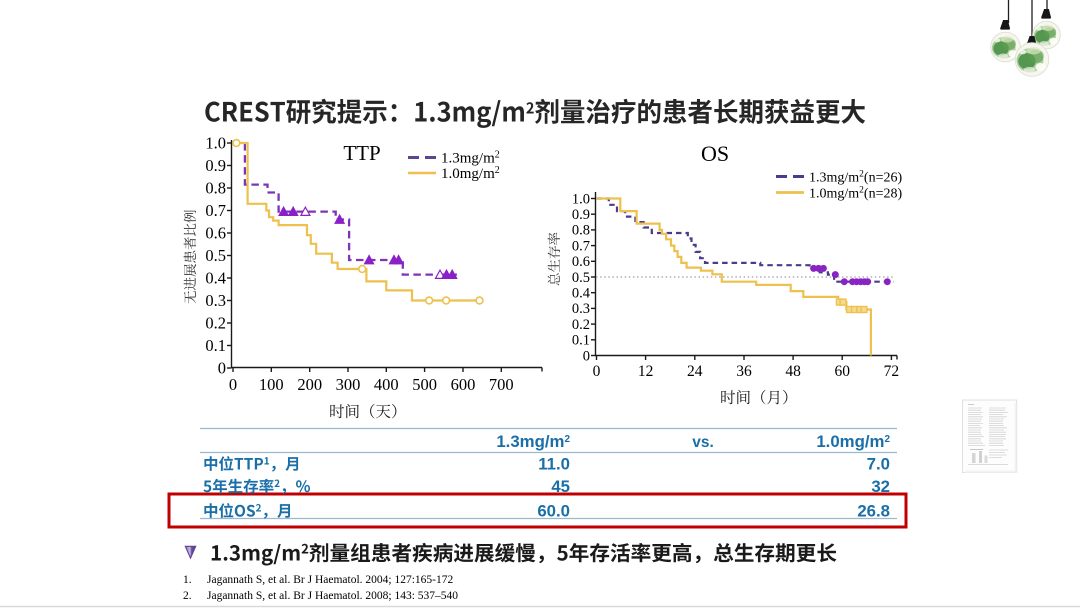 This screenshot has height=608, width=1080. What do you see at coordinates (348, 384) in the screenshot?
I see `svg-text: 300` at bounding box center [348, 384].